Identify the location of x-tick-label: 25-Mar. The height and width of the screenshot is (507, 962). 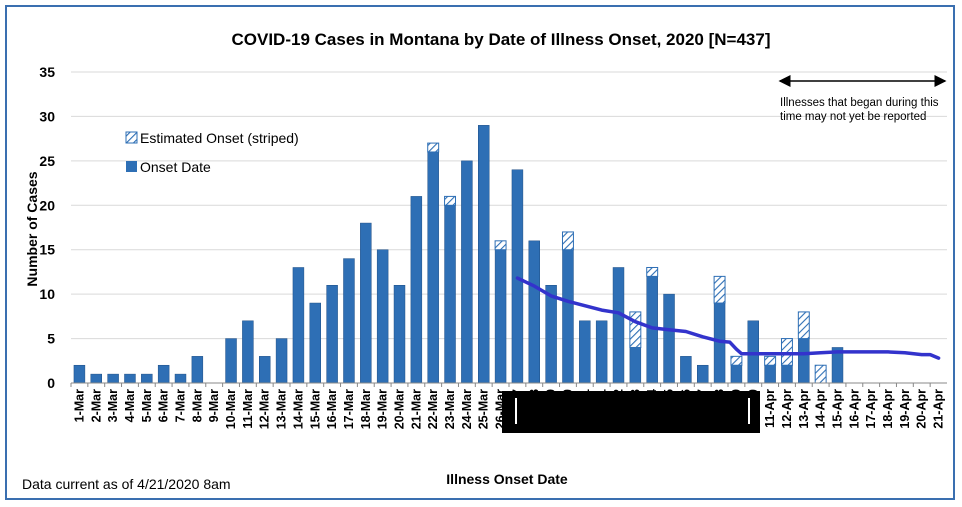
(484, 409).